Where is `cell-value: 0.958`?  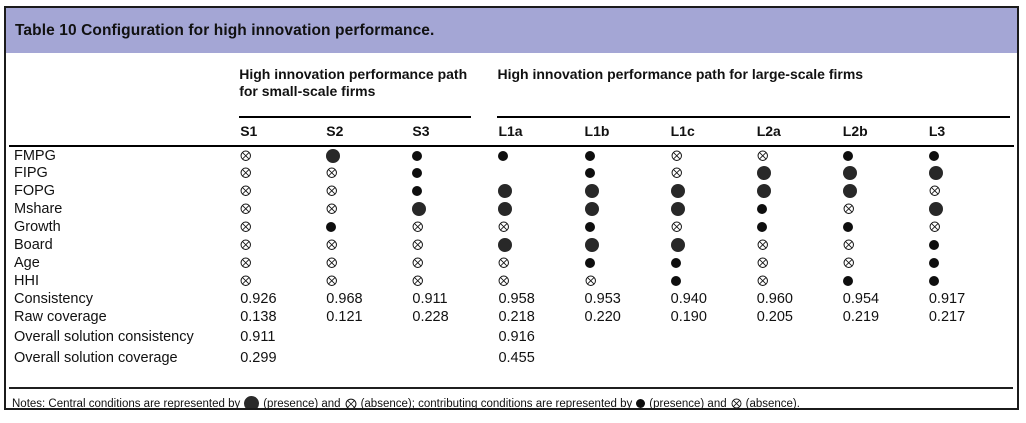 cell-value: 0.958 is located at coordinates (516, 299).